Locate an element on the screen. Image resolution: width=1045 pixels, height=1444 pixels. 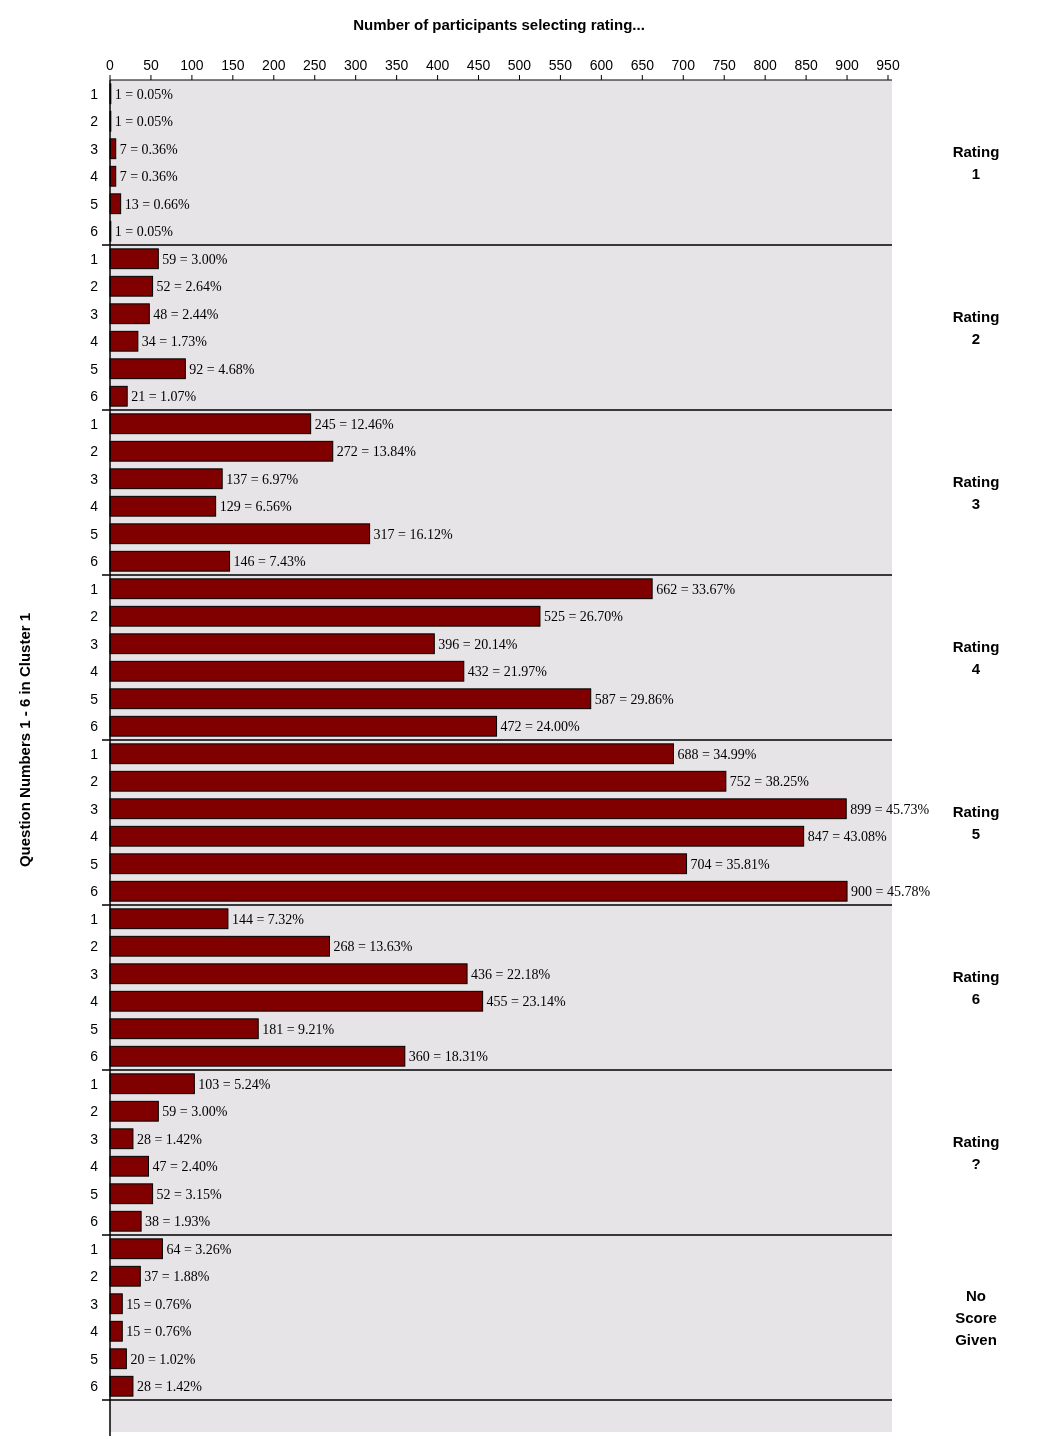
data-label: 52 = 2.64% is located at coordinates (189, 287).